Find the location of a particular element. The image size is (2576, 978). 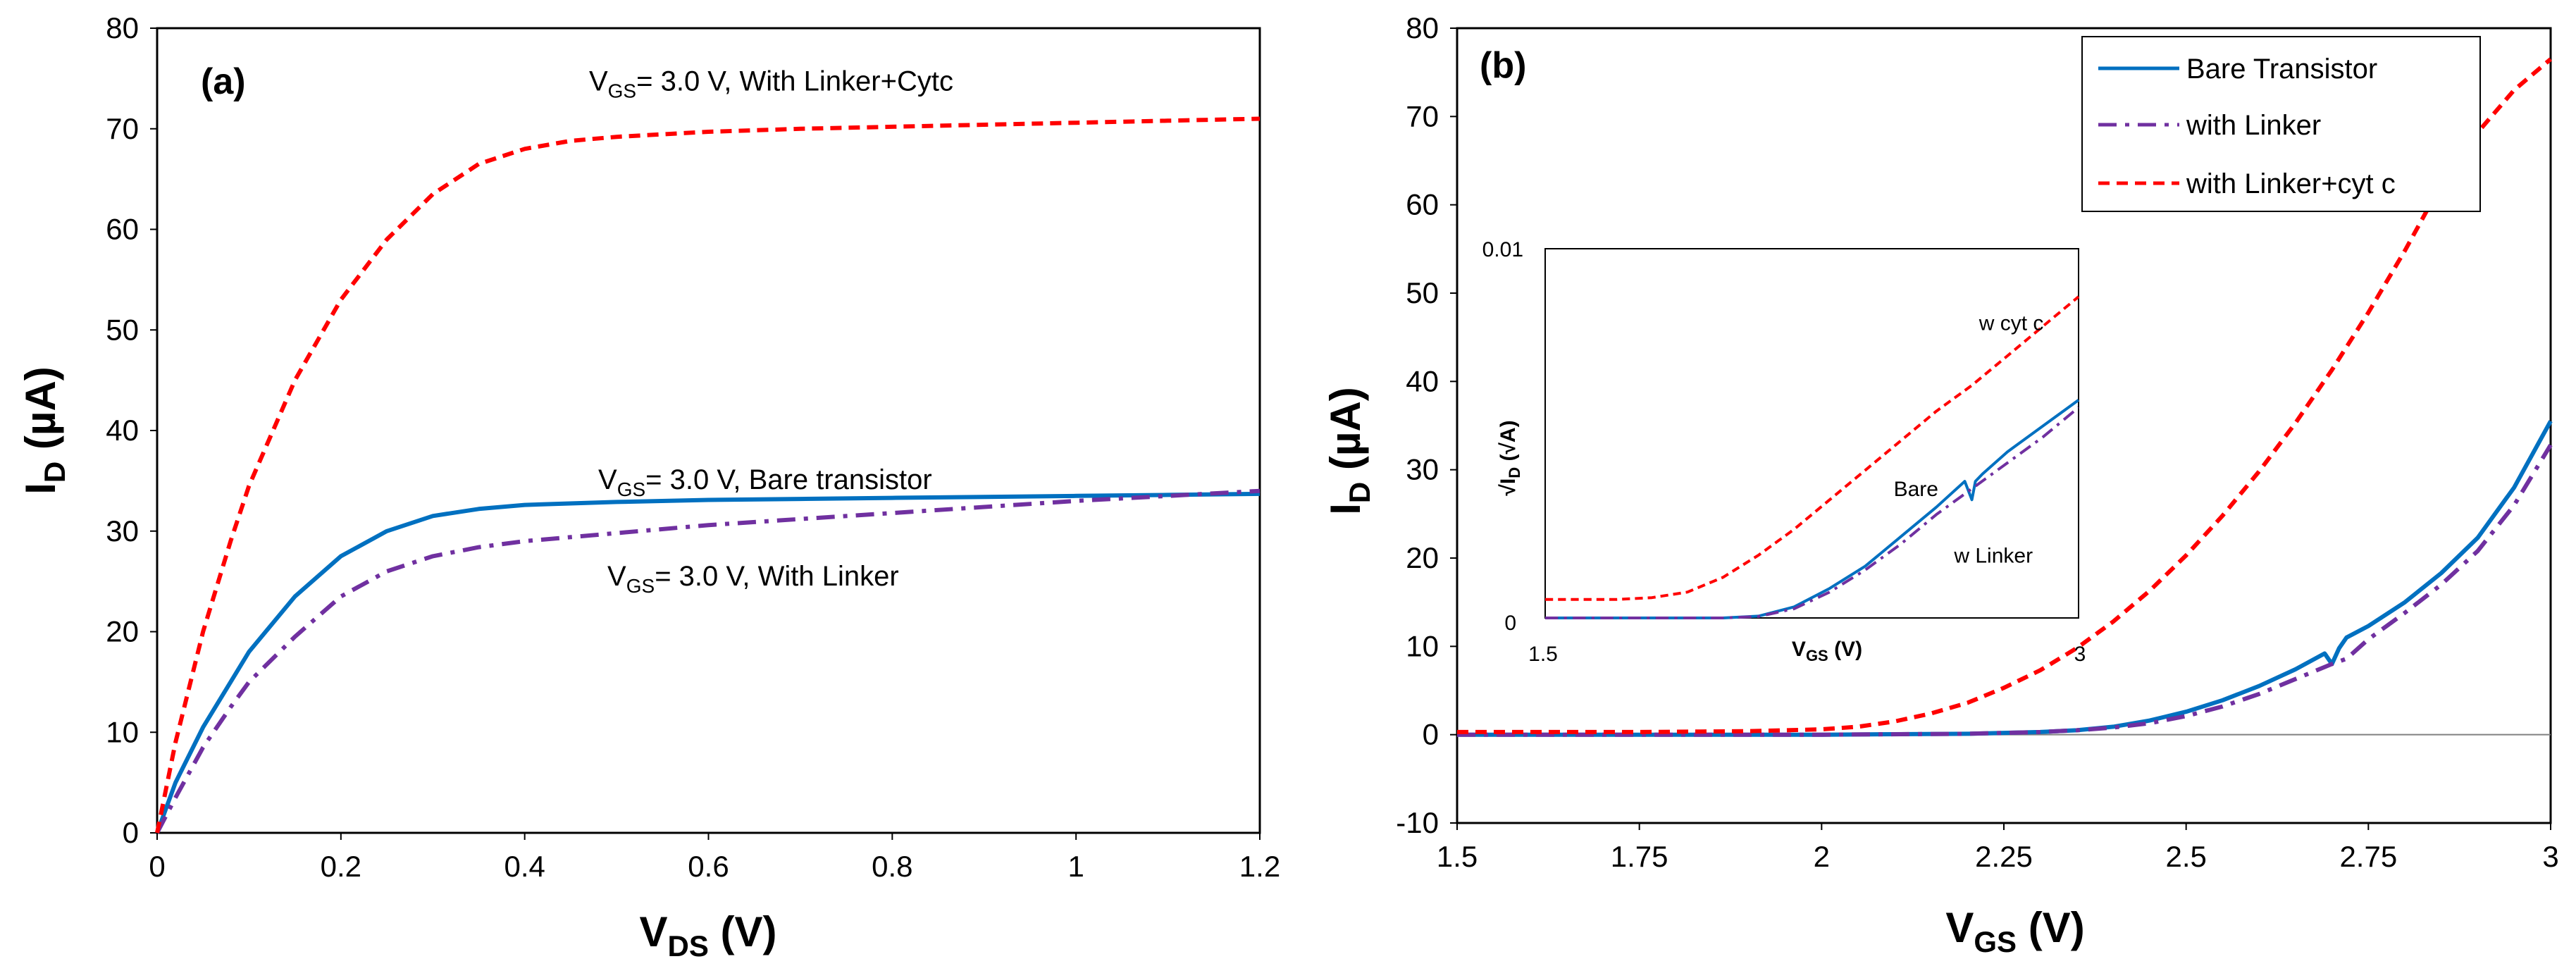

panel-b-series-bare-transistor is located at coordinates (2005, 579).